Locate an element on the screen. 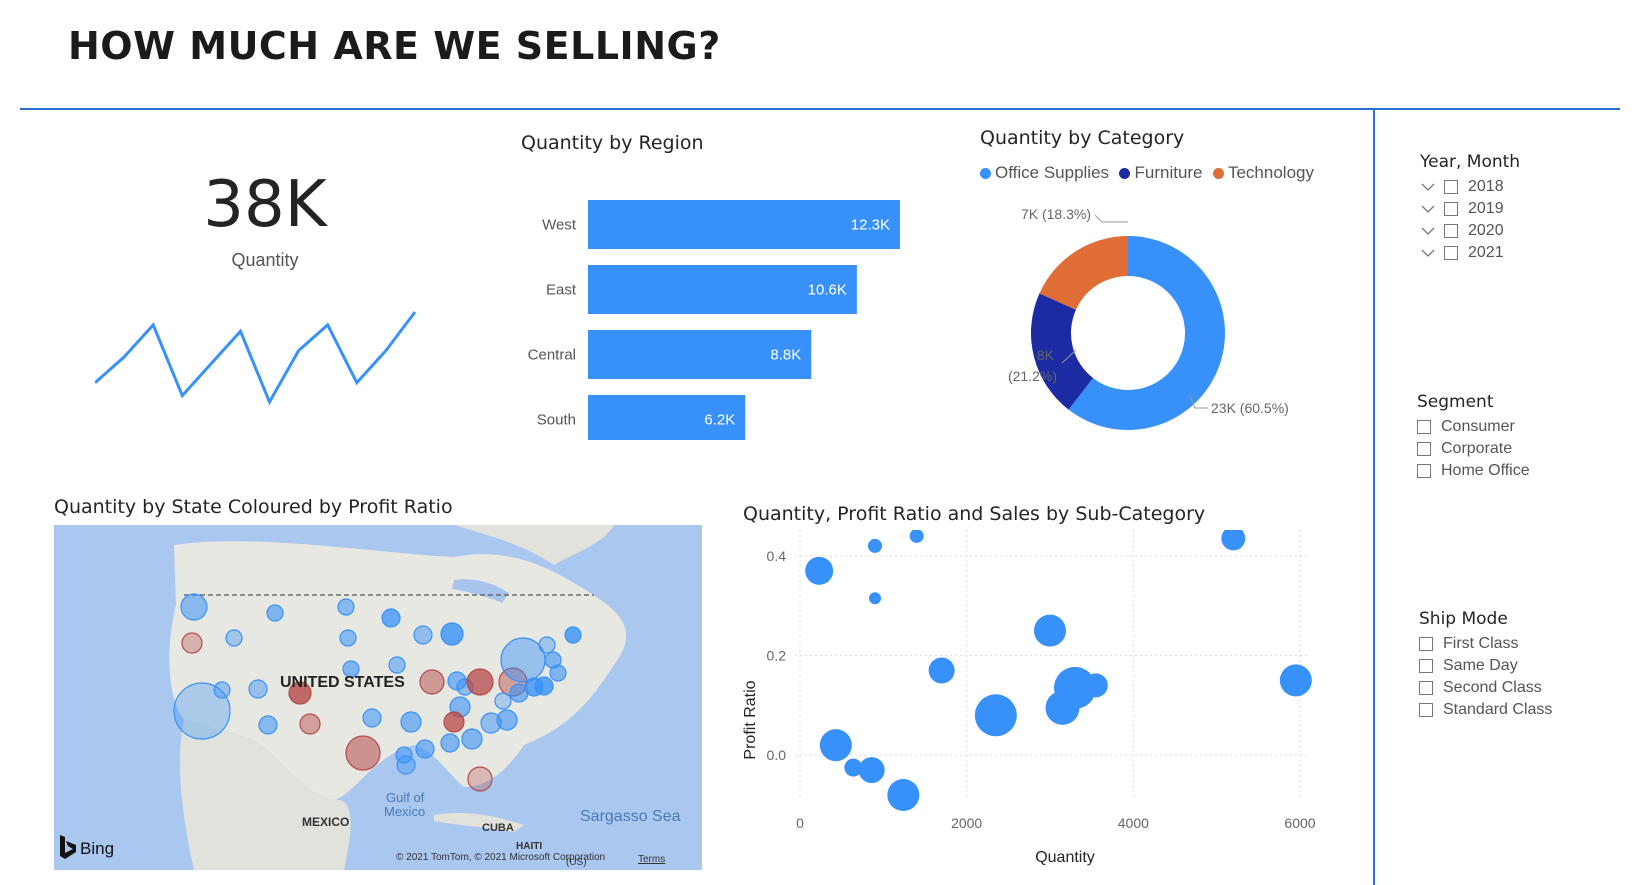 This screenshot has height=885, width=1646. slicer-item-first-class: First Class is located at coordinates (1485, 644).